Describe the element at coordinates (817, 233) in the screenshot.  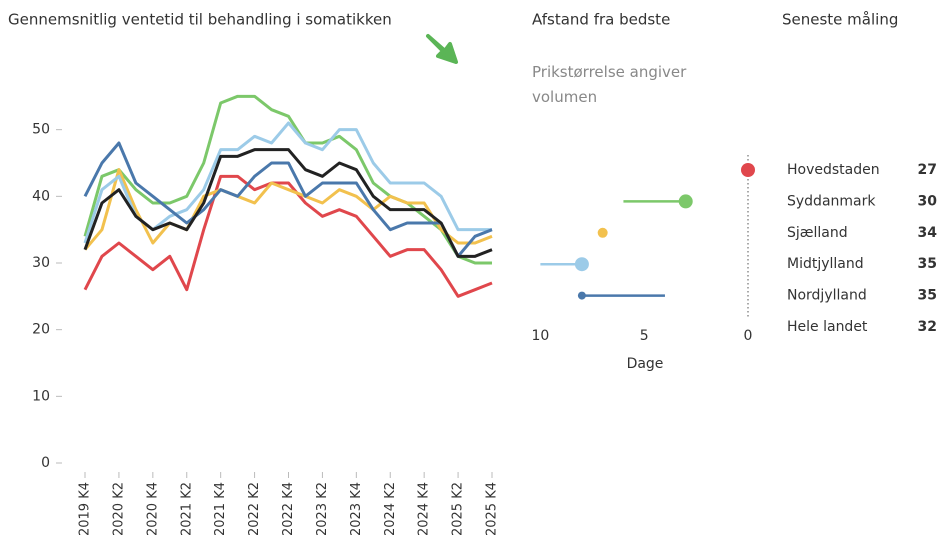
I see `region-label: Sjælland` at that location.